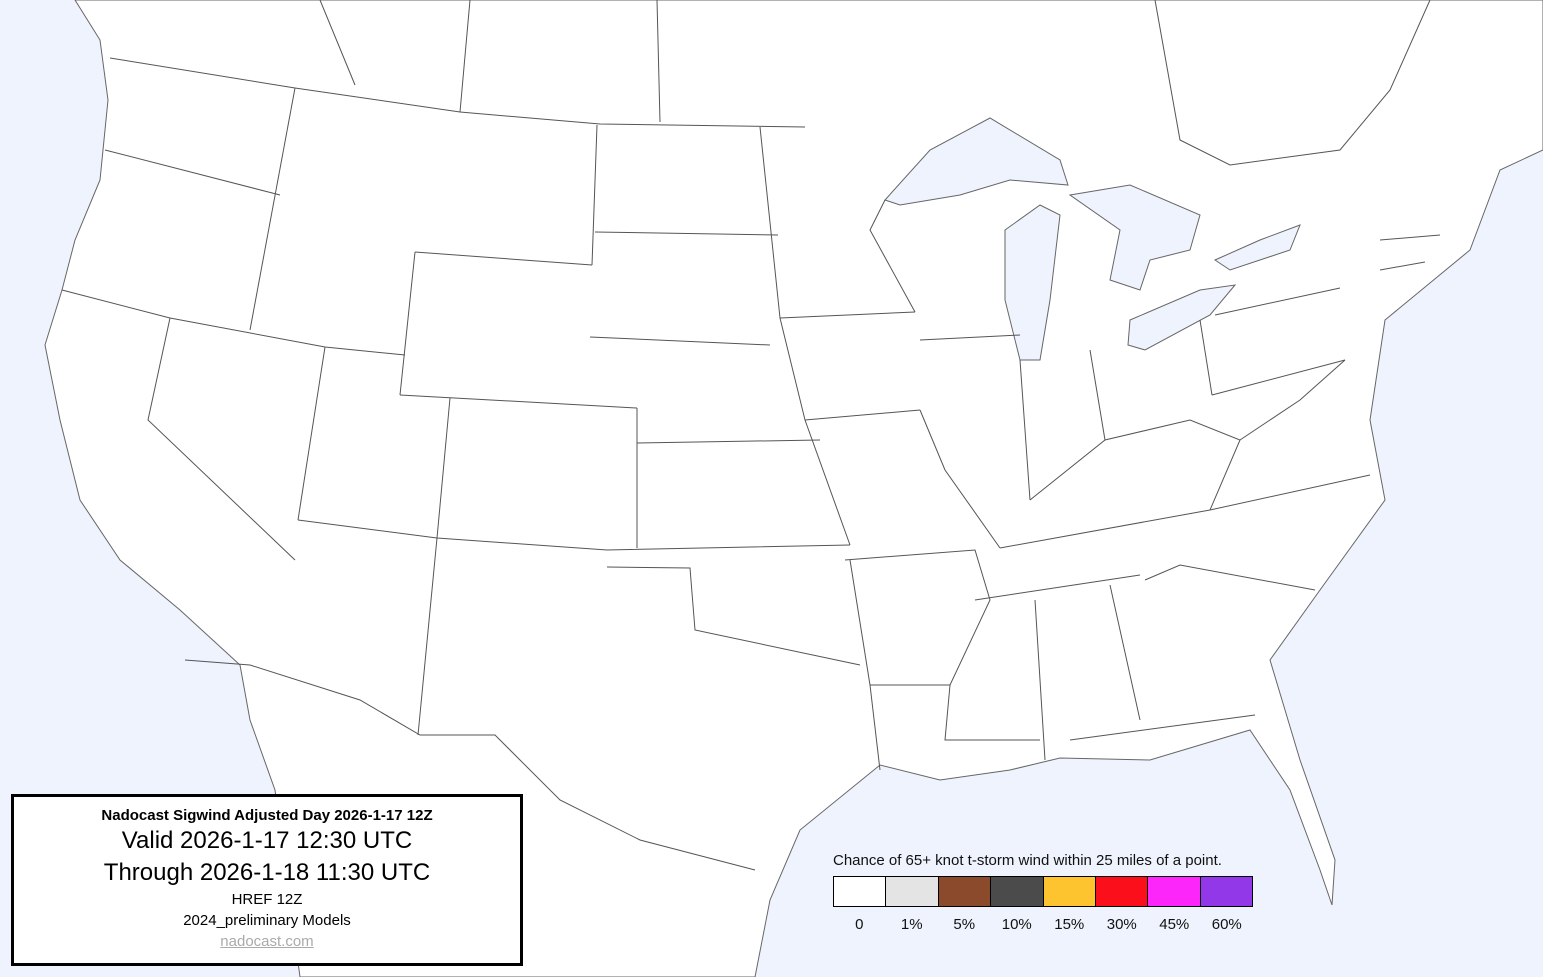  What do you see at coordinates (267, 872) in the screenshot?
I see `through-time: Through 2026-1-18 11:30 UTC` at bounding box center [267, 872].